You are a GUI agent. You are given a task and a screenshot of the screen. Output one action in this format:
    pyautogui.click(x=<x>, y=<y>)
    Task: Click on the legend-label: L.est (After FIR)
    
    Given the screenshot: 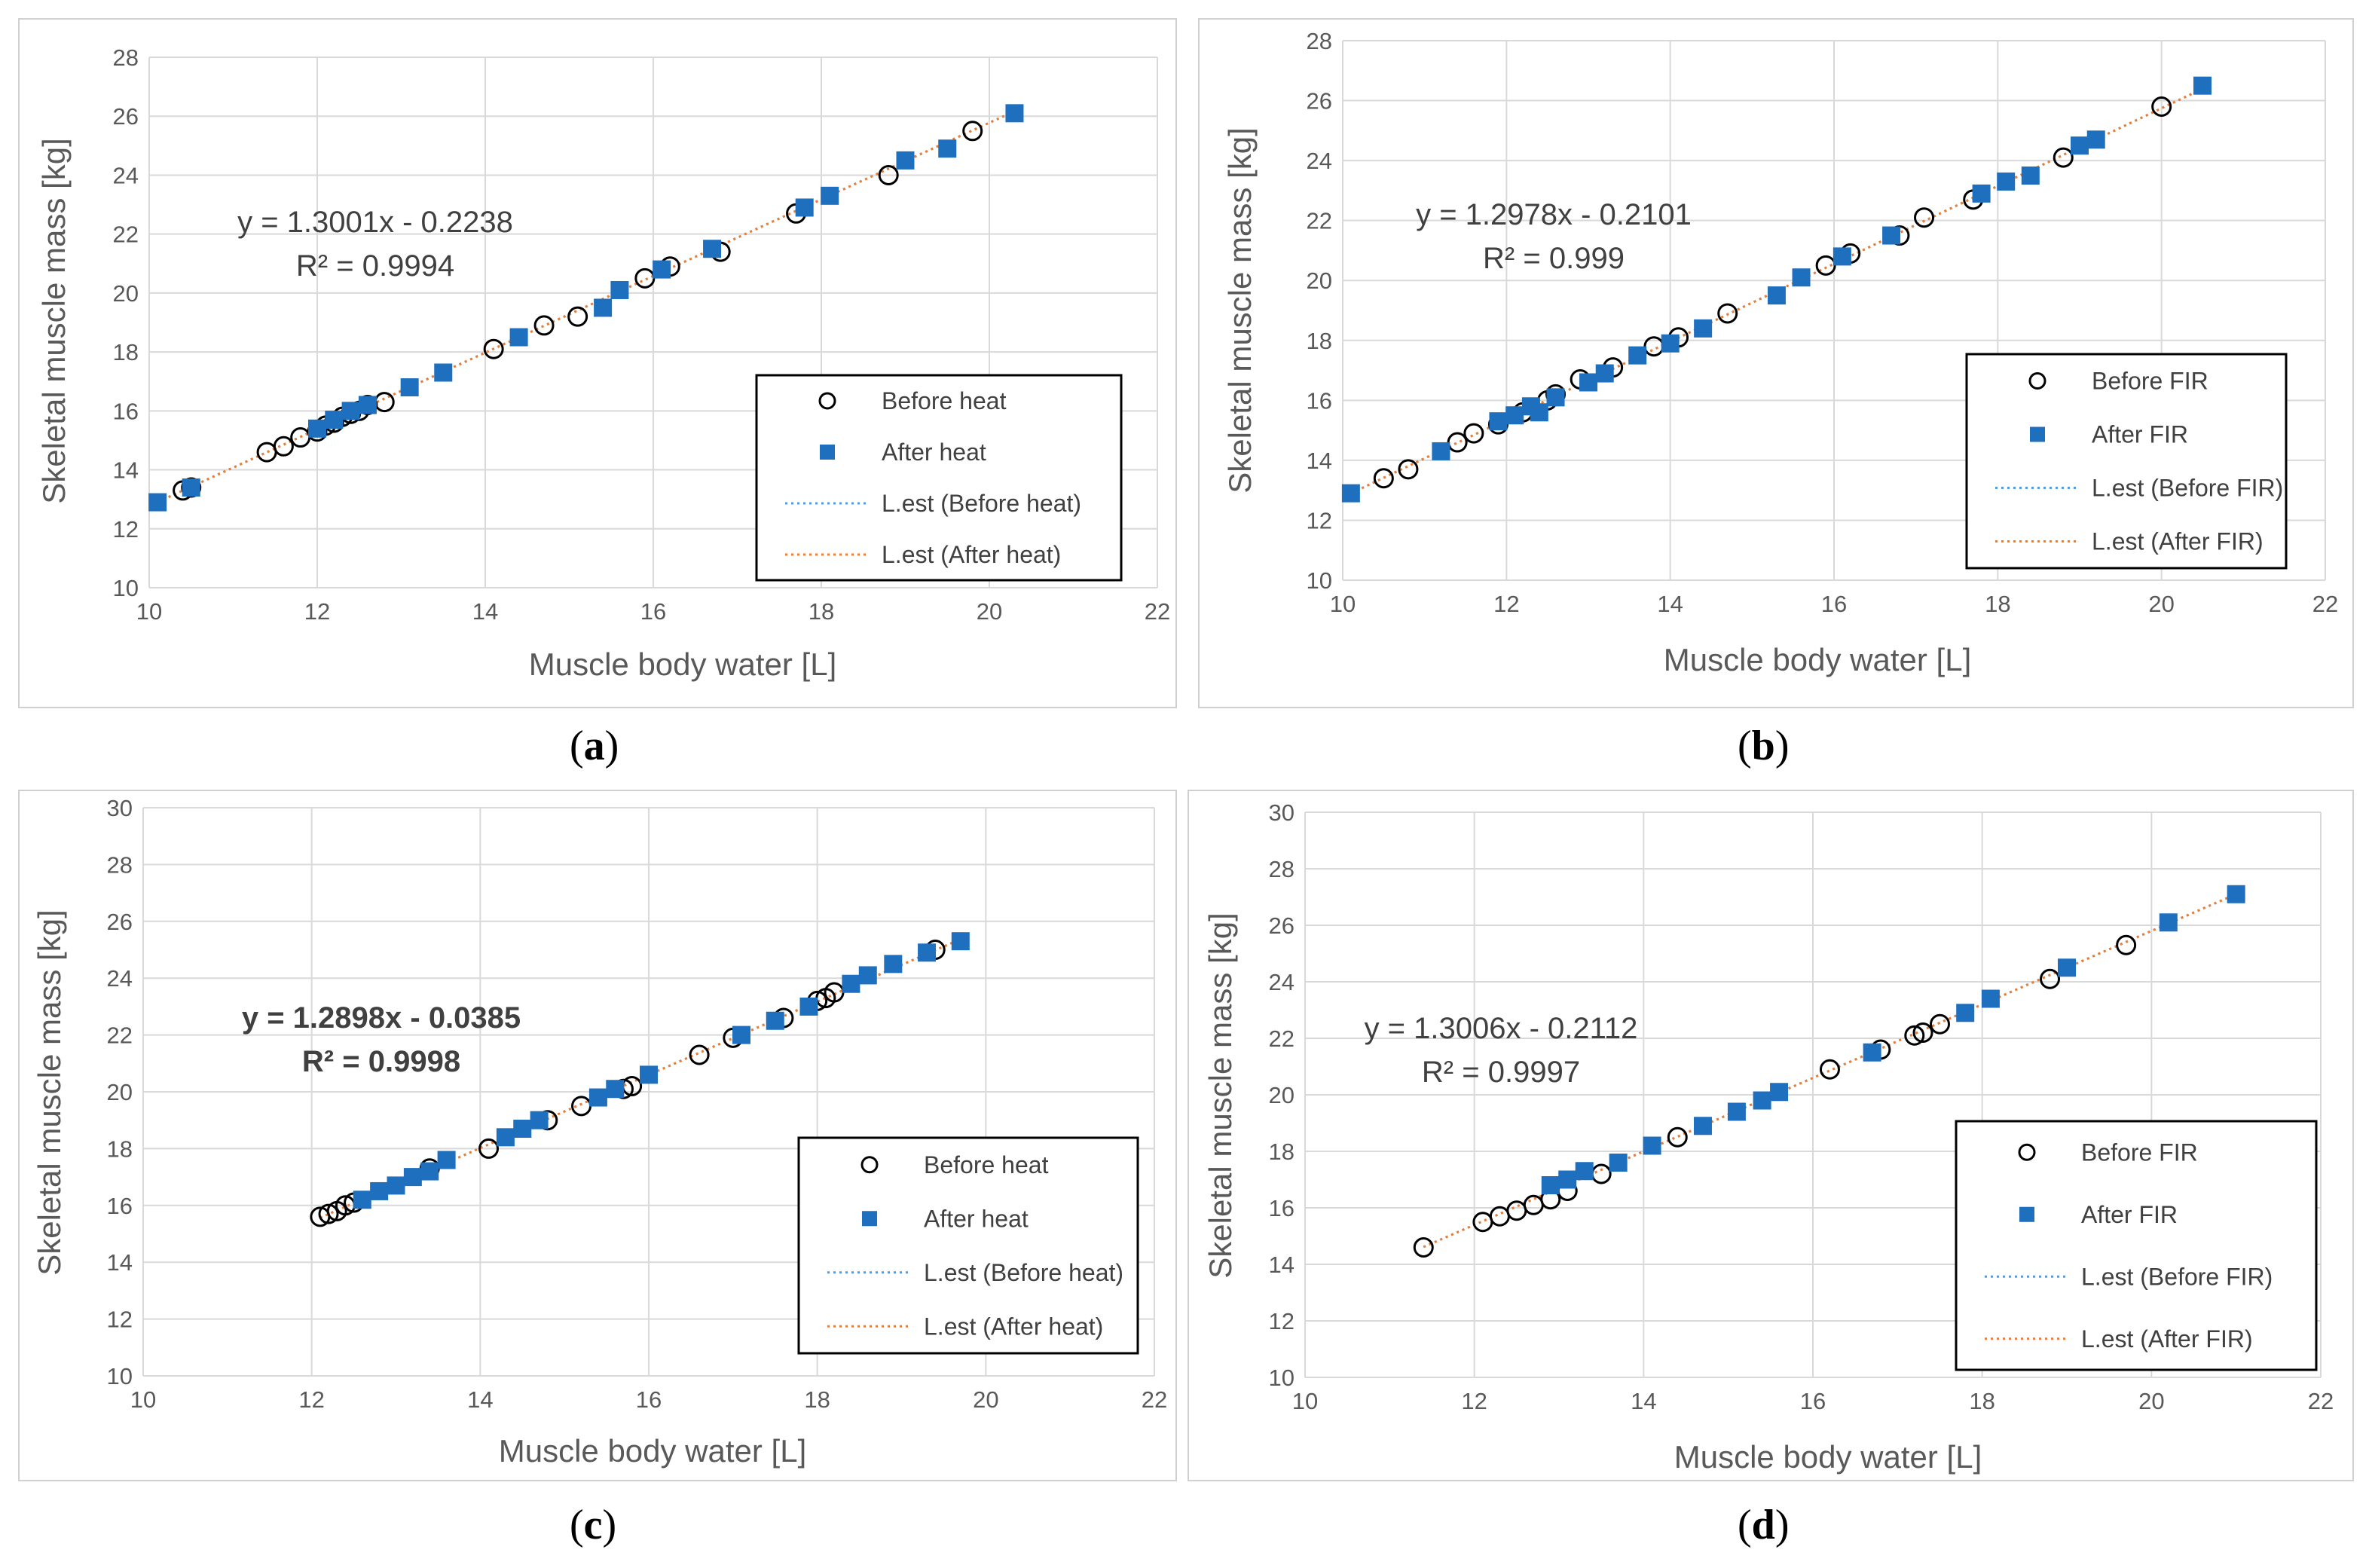 What is the action you would take?
    pyautogui.click(x=2167, y=1339)
    